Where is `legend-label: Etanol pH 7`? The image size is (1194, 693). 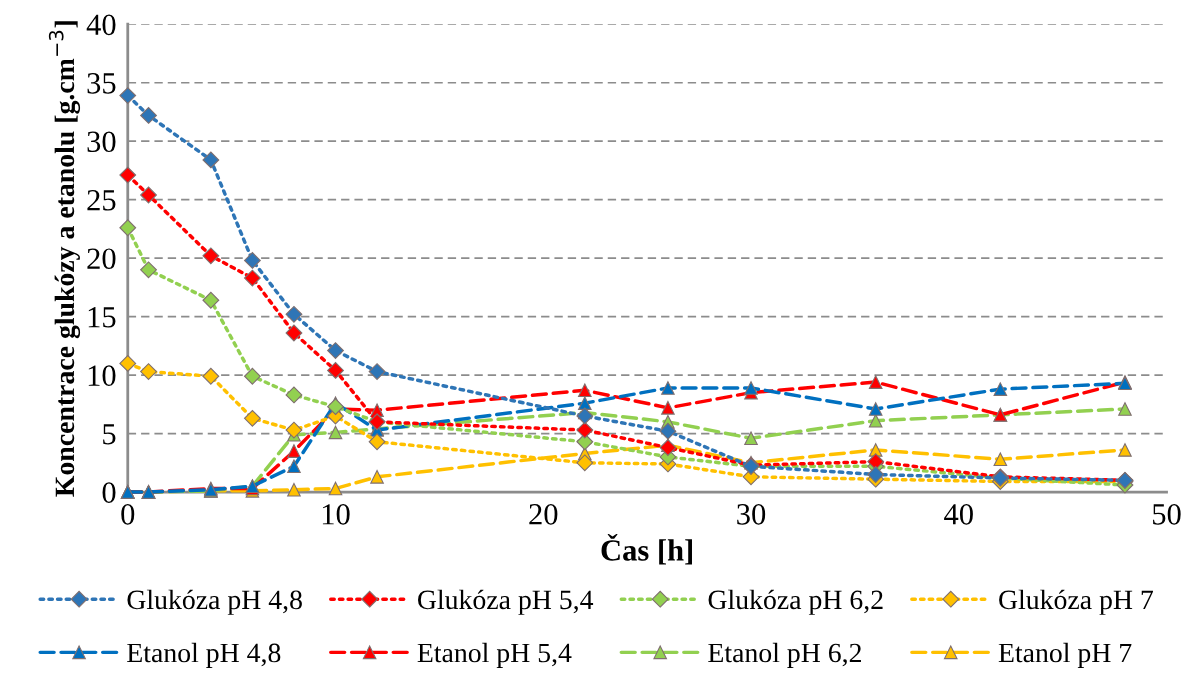
legend-label: Etanol pH 7 is located at coordinates (1065, 655).